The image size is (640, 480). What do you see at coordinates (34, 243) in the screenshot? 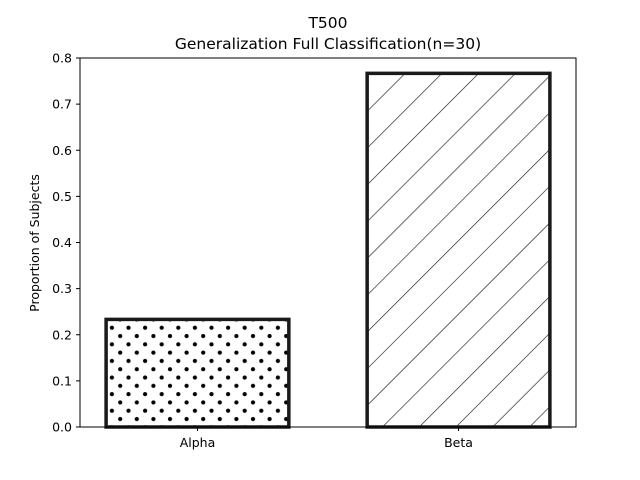
I see `y-axis-label: Proportion of Subjects` at bounding box center [34, 243].